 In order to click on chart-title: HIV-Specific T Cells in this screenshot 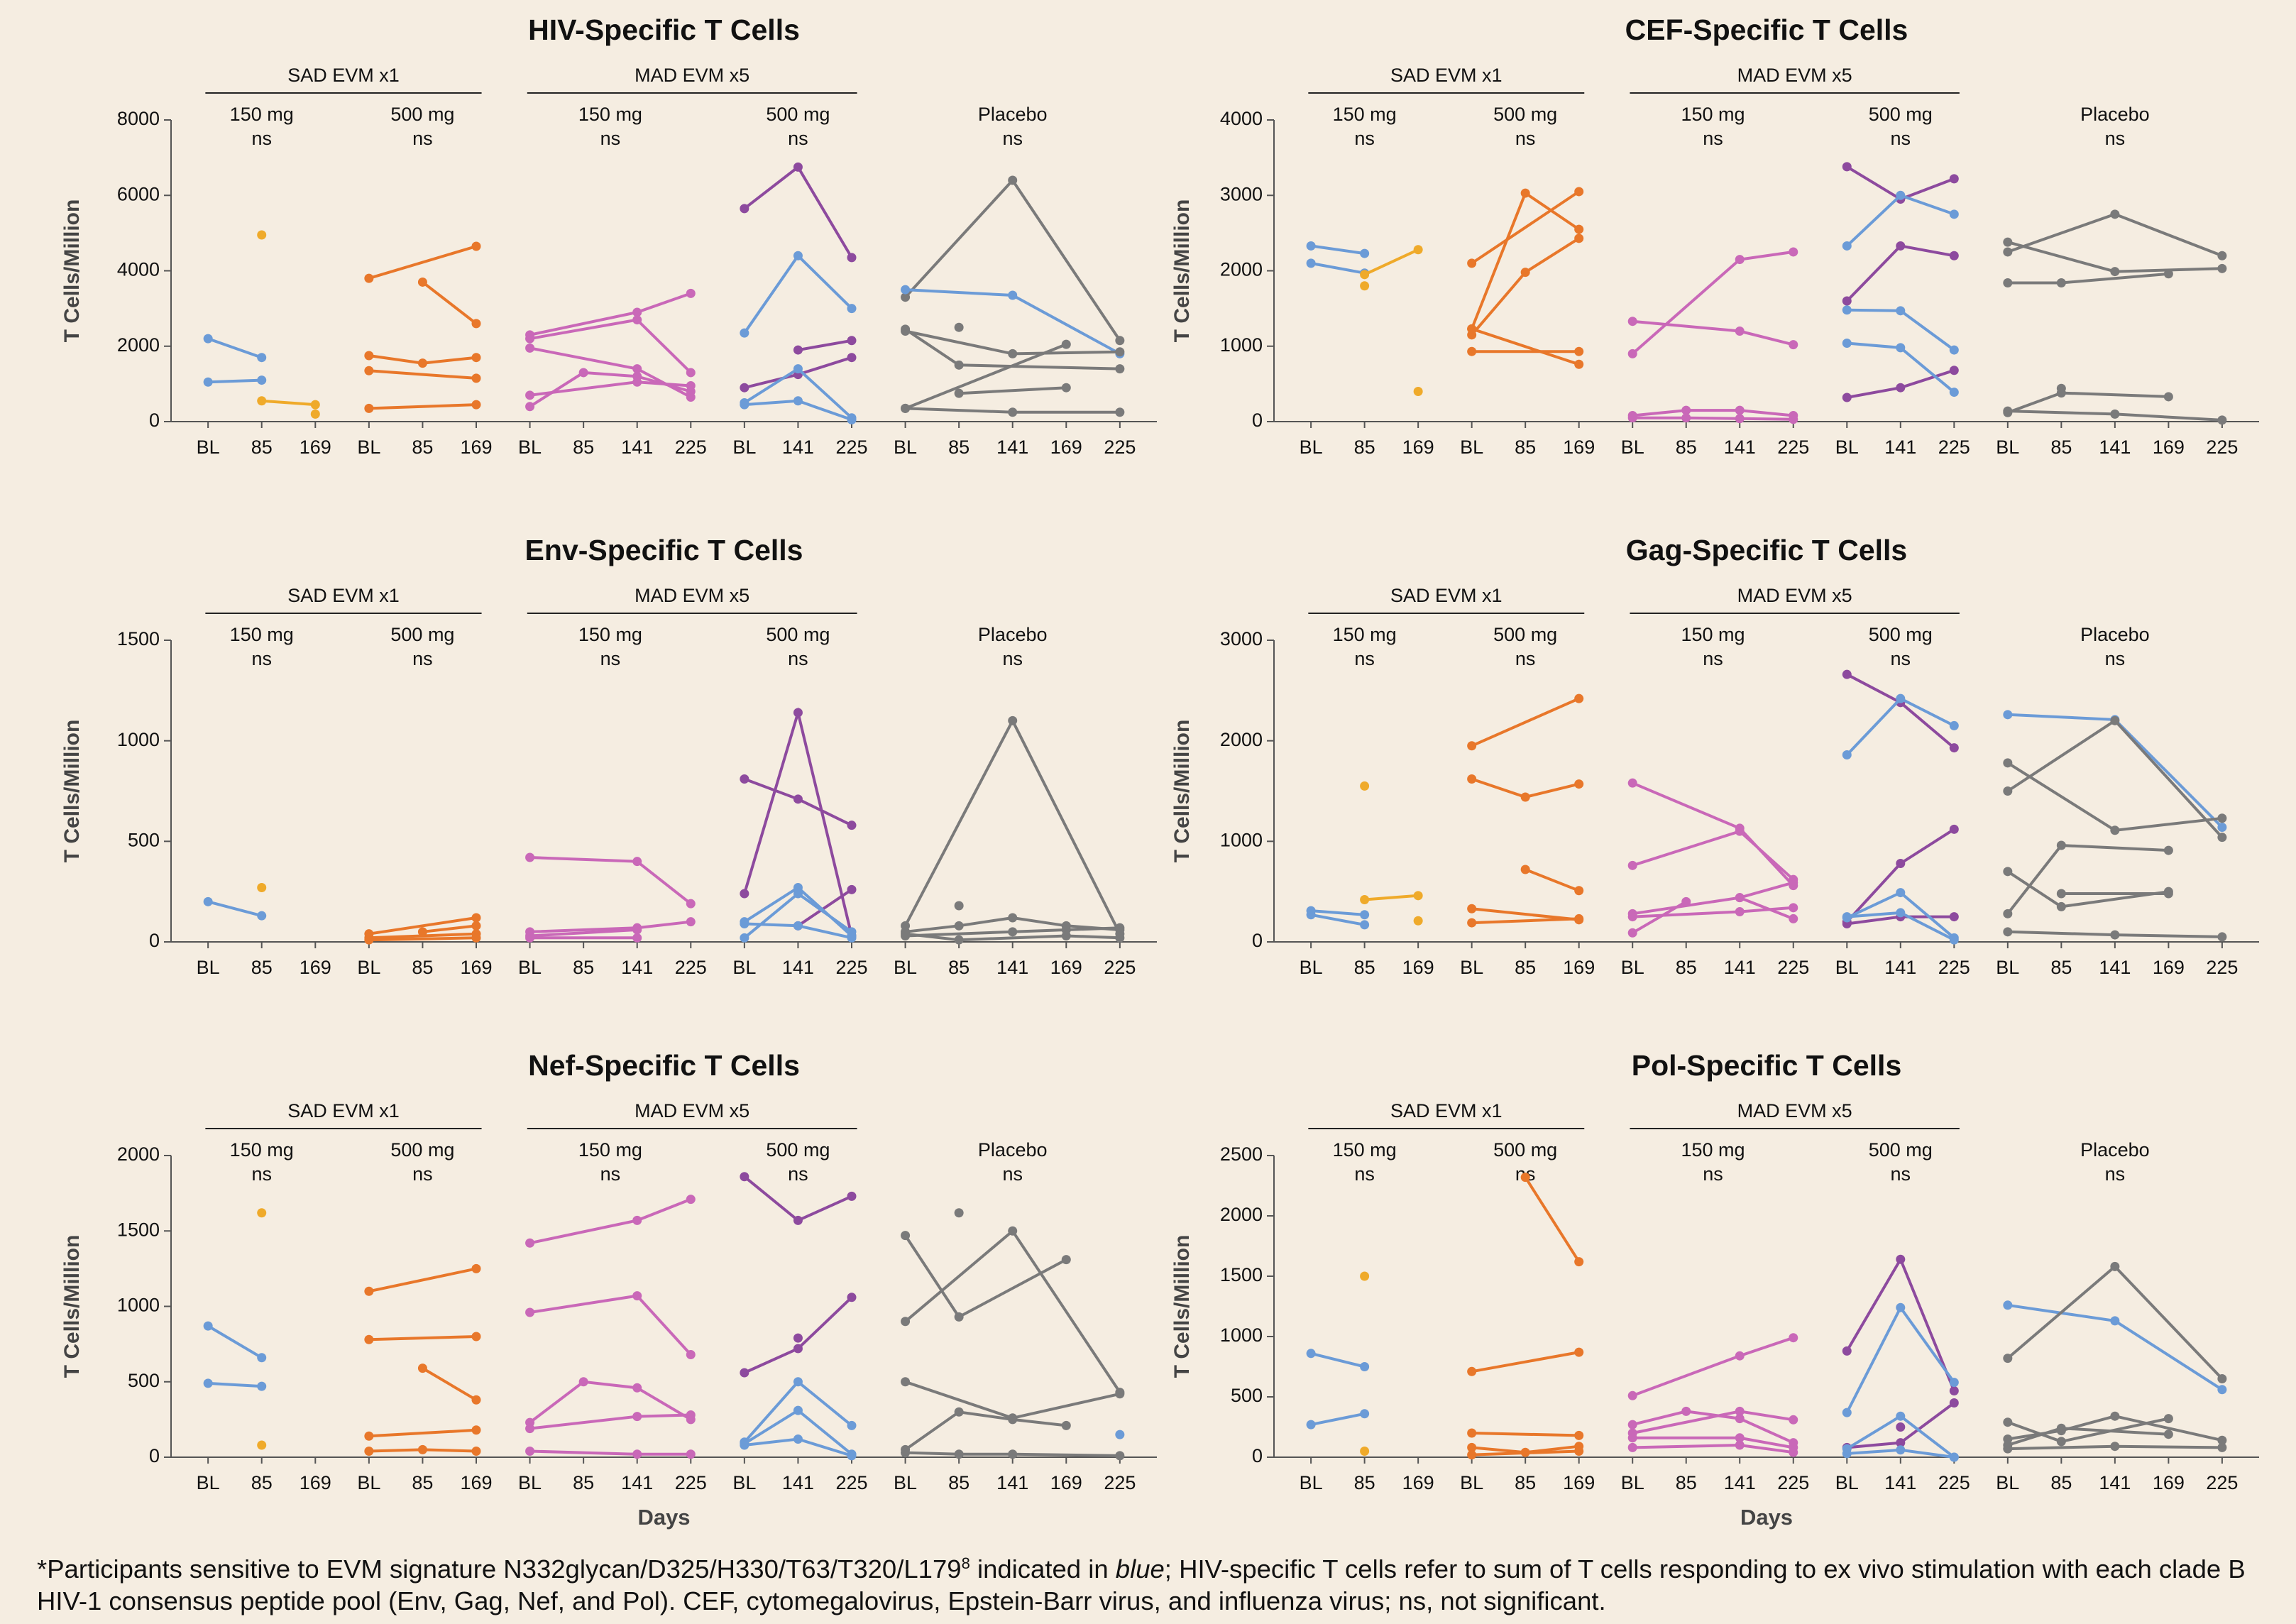, I will do `click(664, 30)`.